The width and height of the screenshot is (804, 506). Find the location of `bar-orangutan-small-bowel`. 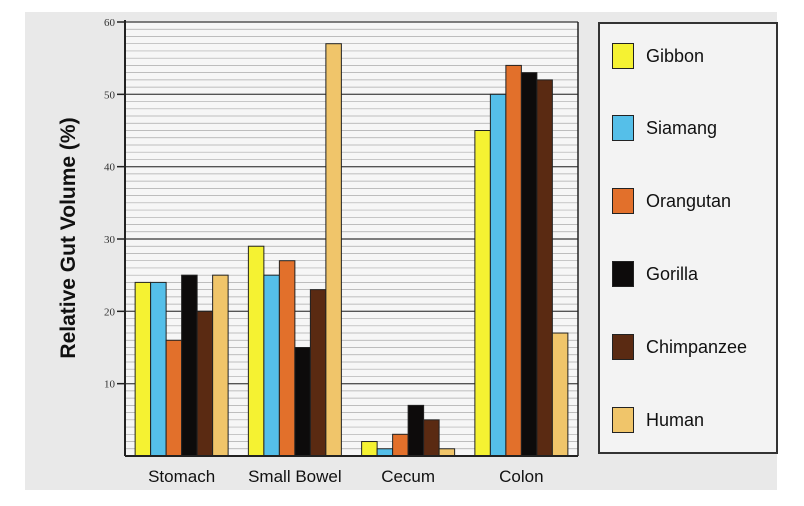

bar-orangutan-small-bowel is located at coordinates (287, 358).